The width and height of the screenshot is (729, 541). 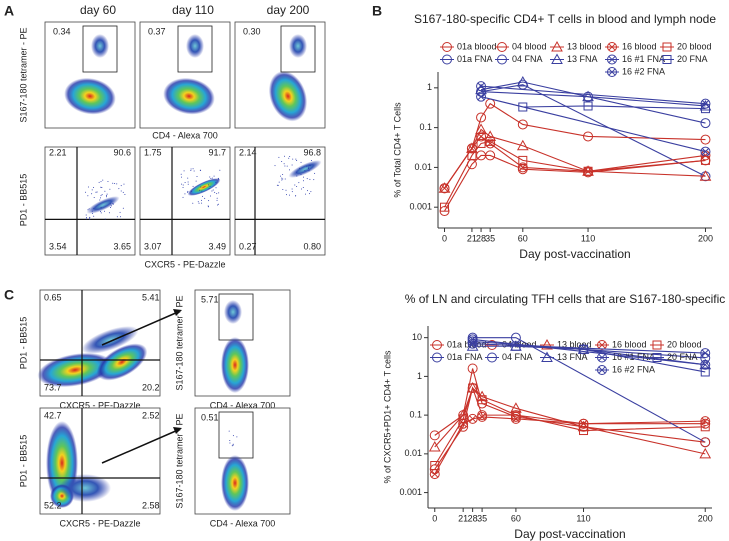 What do you see at coordinates (434, 518) in the screenshot?
I see `x-tick-label: 0` at bounding box center [434, 518].